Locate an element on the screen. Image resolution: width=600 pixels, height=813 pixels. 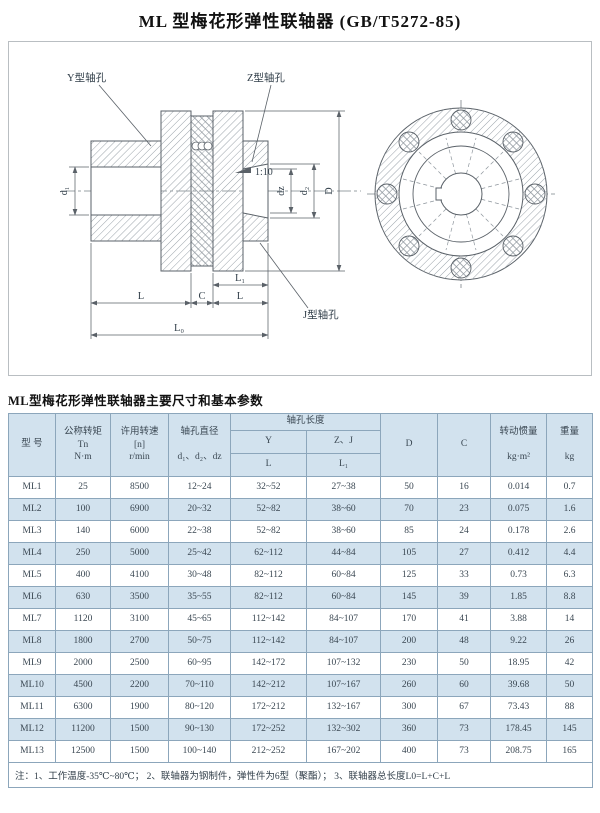
cell: 67 is located at coordinates (464, 707).